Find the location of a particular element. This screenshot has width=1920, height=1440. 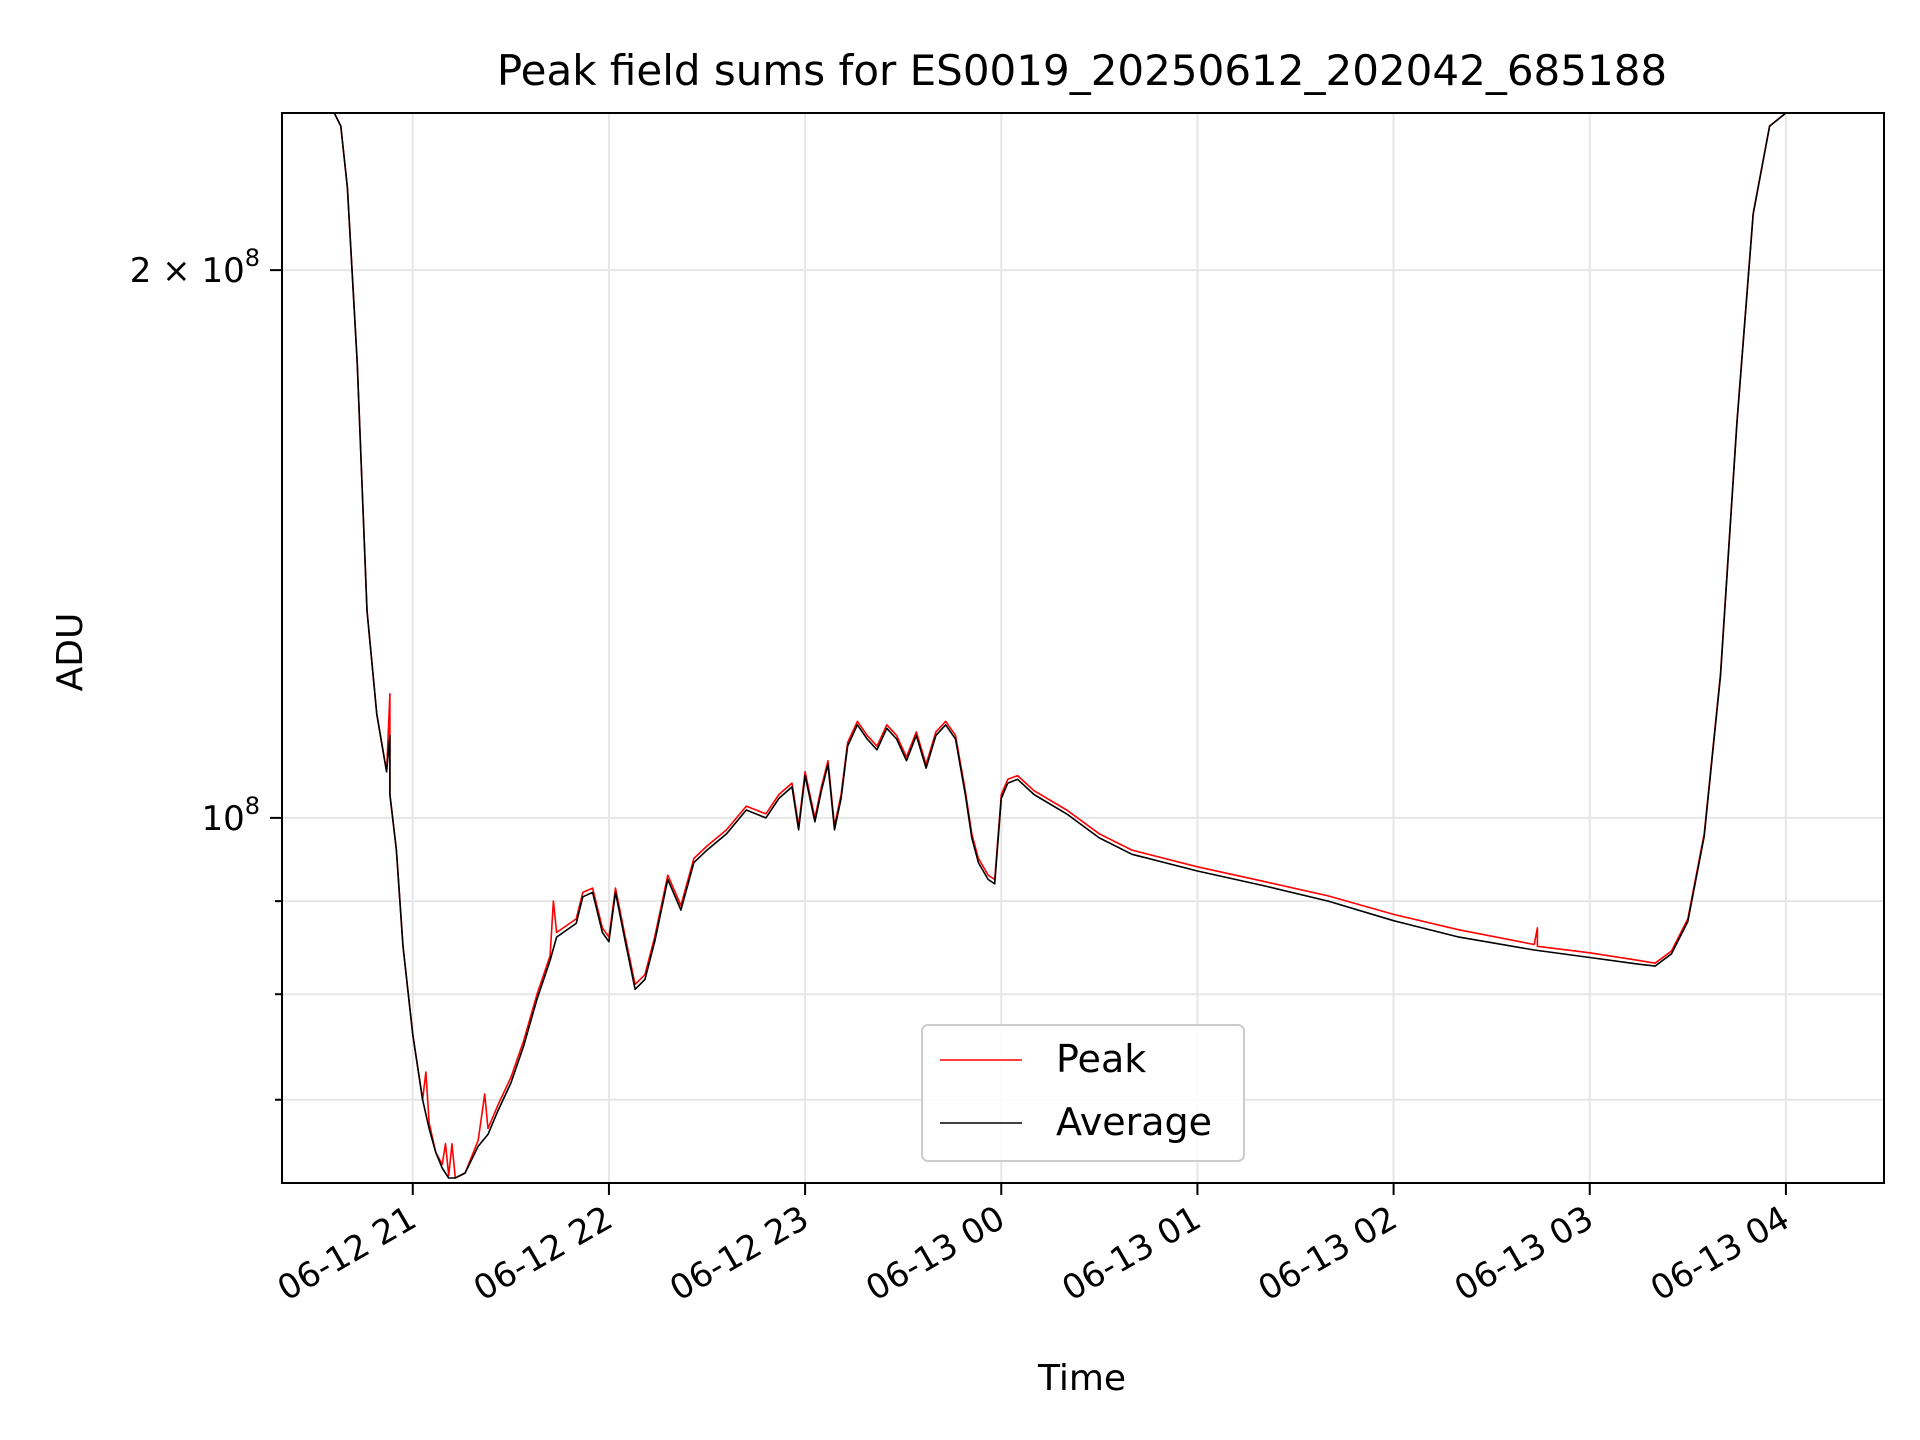

legend: Peak Average is located at coordinates (1083, 1093).